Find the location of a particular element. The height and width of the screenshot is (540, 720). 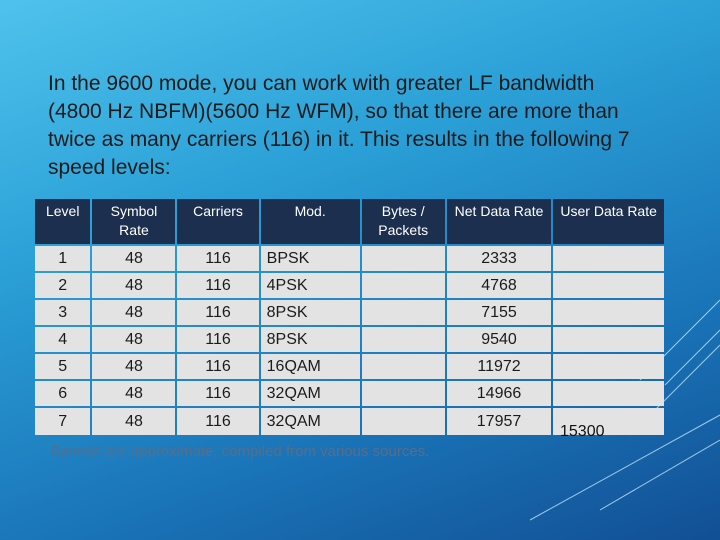

table-row: 2 48 116 4PSK 4768 is located at coordinates (349, 285).